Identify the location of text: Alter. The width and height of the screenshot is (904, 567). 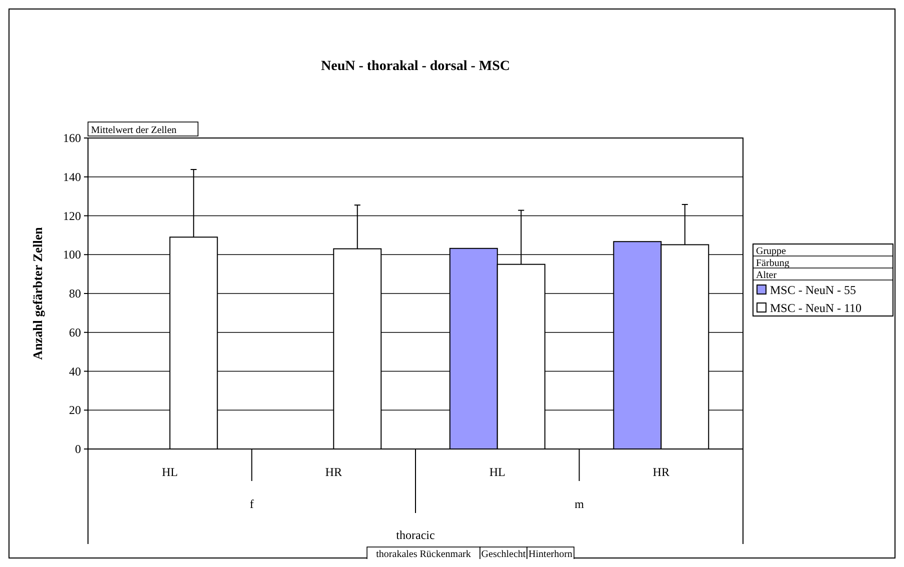
(767, 275).